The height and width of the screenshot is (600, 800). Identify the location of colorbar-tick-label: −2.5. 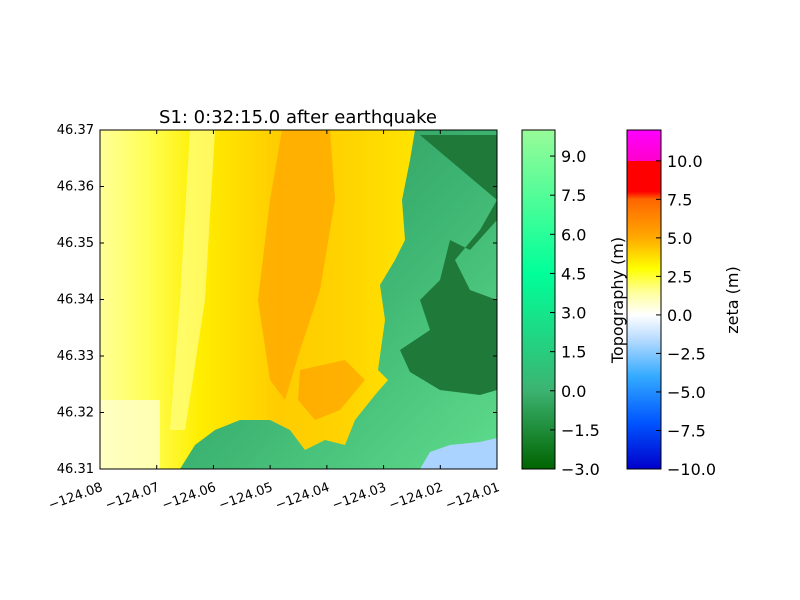
(686, 353).